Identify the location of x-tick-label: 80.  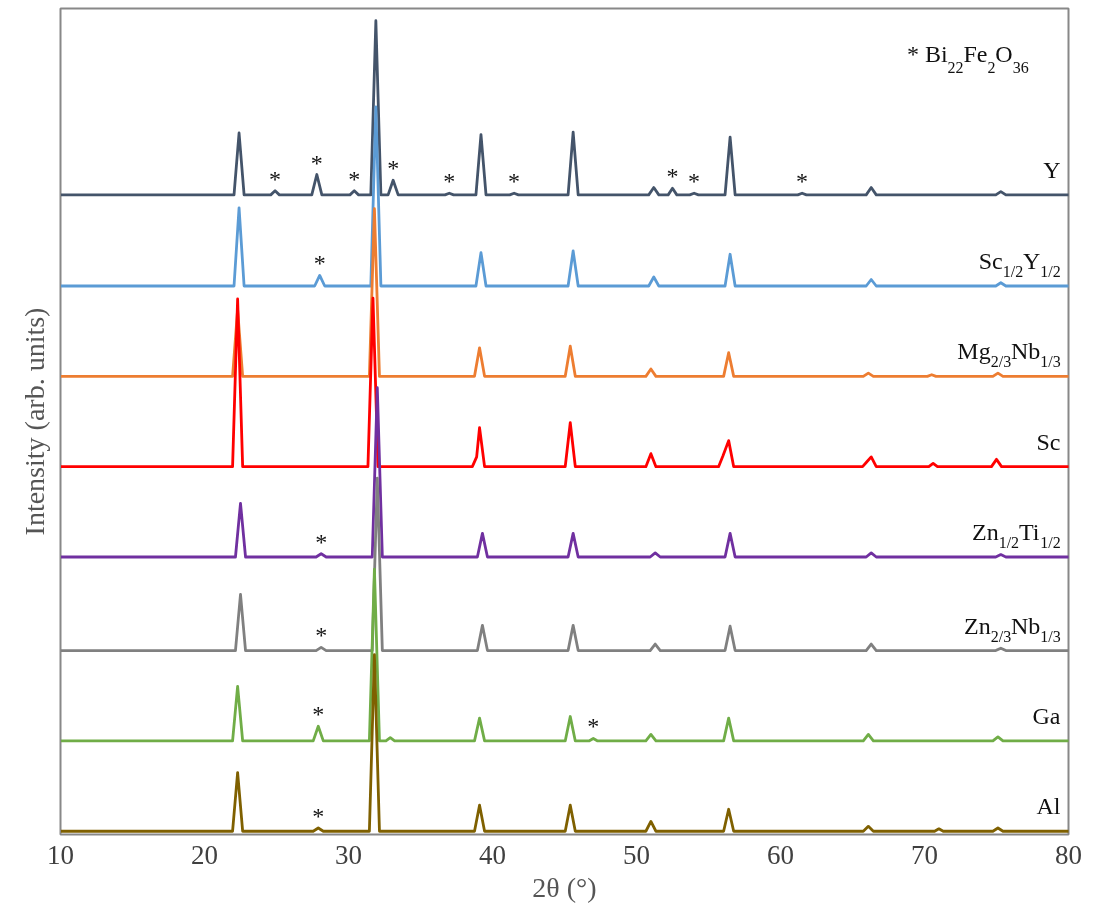
(1068, 854).